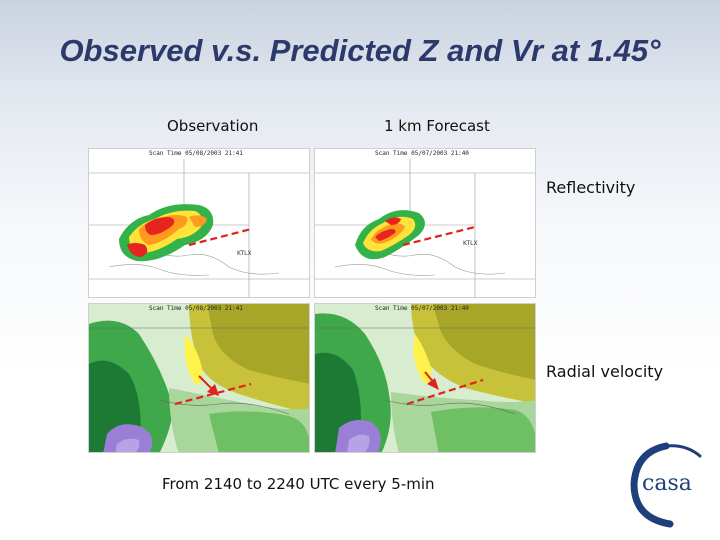 The image size is (720, 540). I want to click on observed-velocity-map, so click(199, 378).